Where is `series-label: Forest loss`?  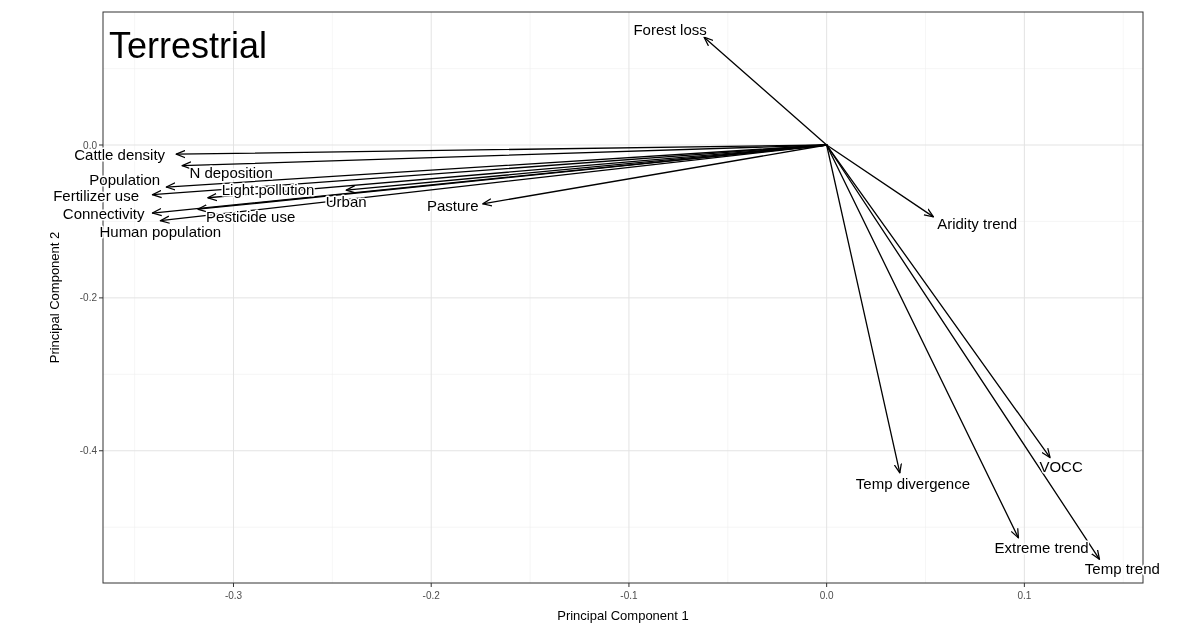
series-label: Forest loss is located at coordinates (670, 29).